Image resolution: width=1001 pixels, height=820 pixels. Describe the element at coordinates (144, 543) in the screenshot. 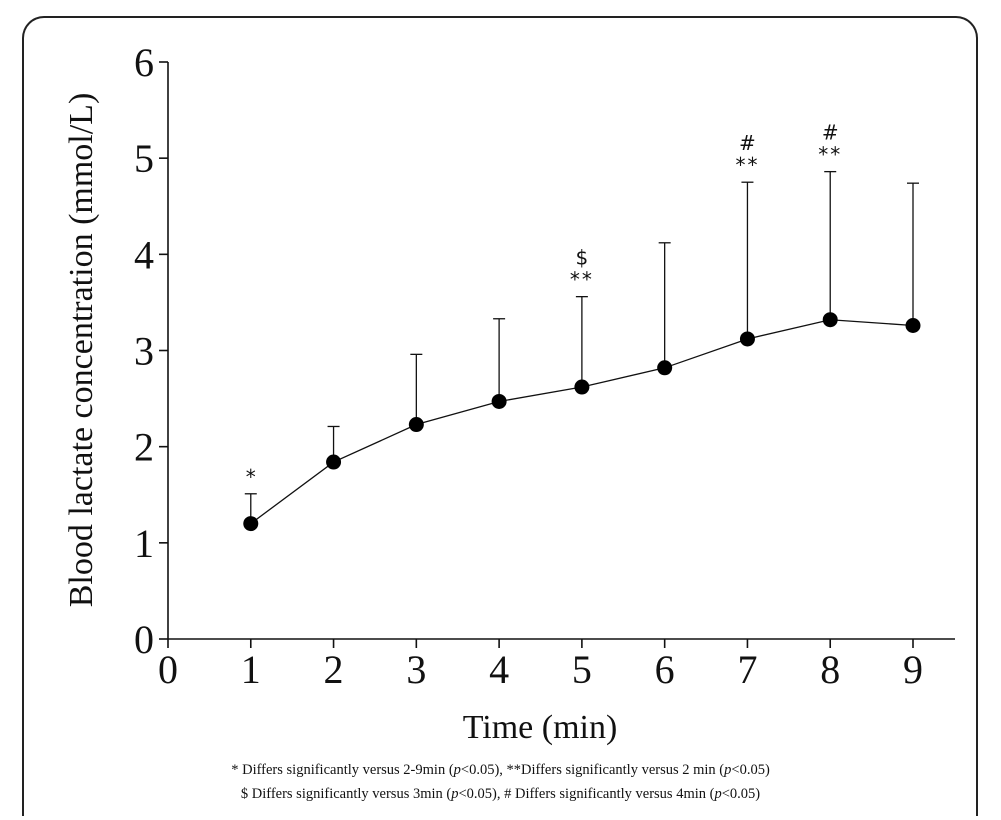

I see `y-tick-label: 1` at that location.